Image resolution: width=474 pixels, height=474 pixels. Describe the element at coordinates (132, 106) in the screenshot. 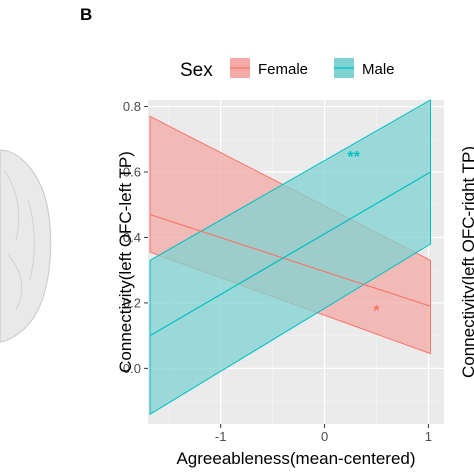

I see `y-tick-label: 0.8` at that location.